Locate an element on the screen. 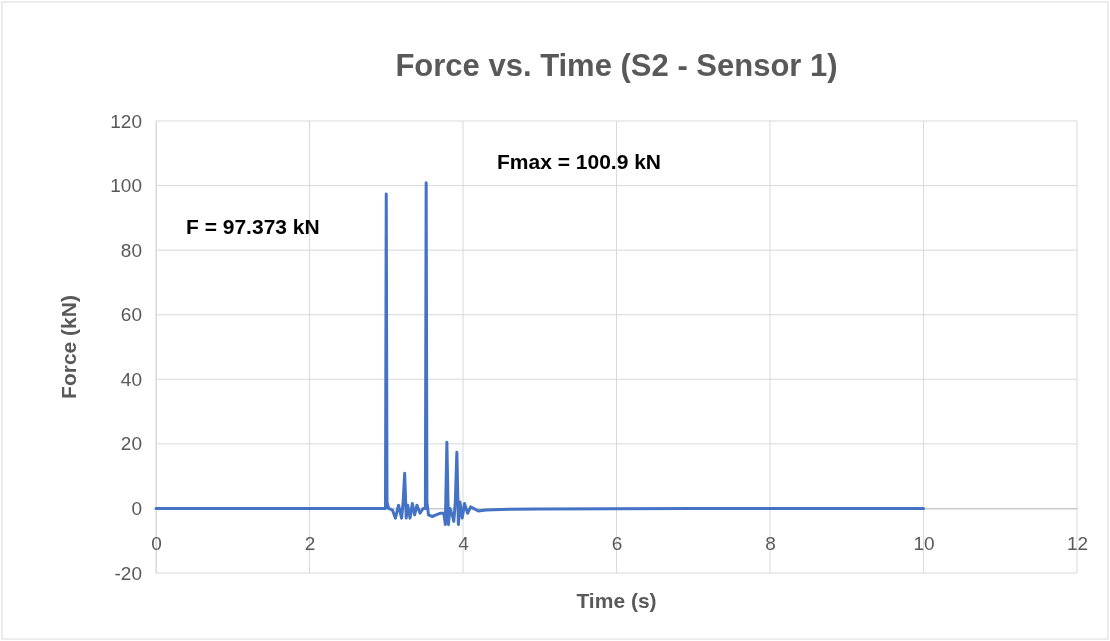  y-tick-label: 20 is located at coordinates (131, 444).